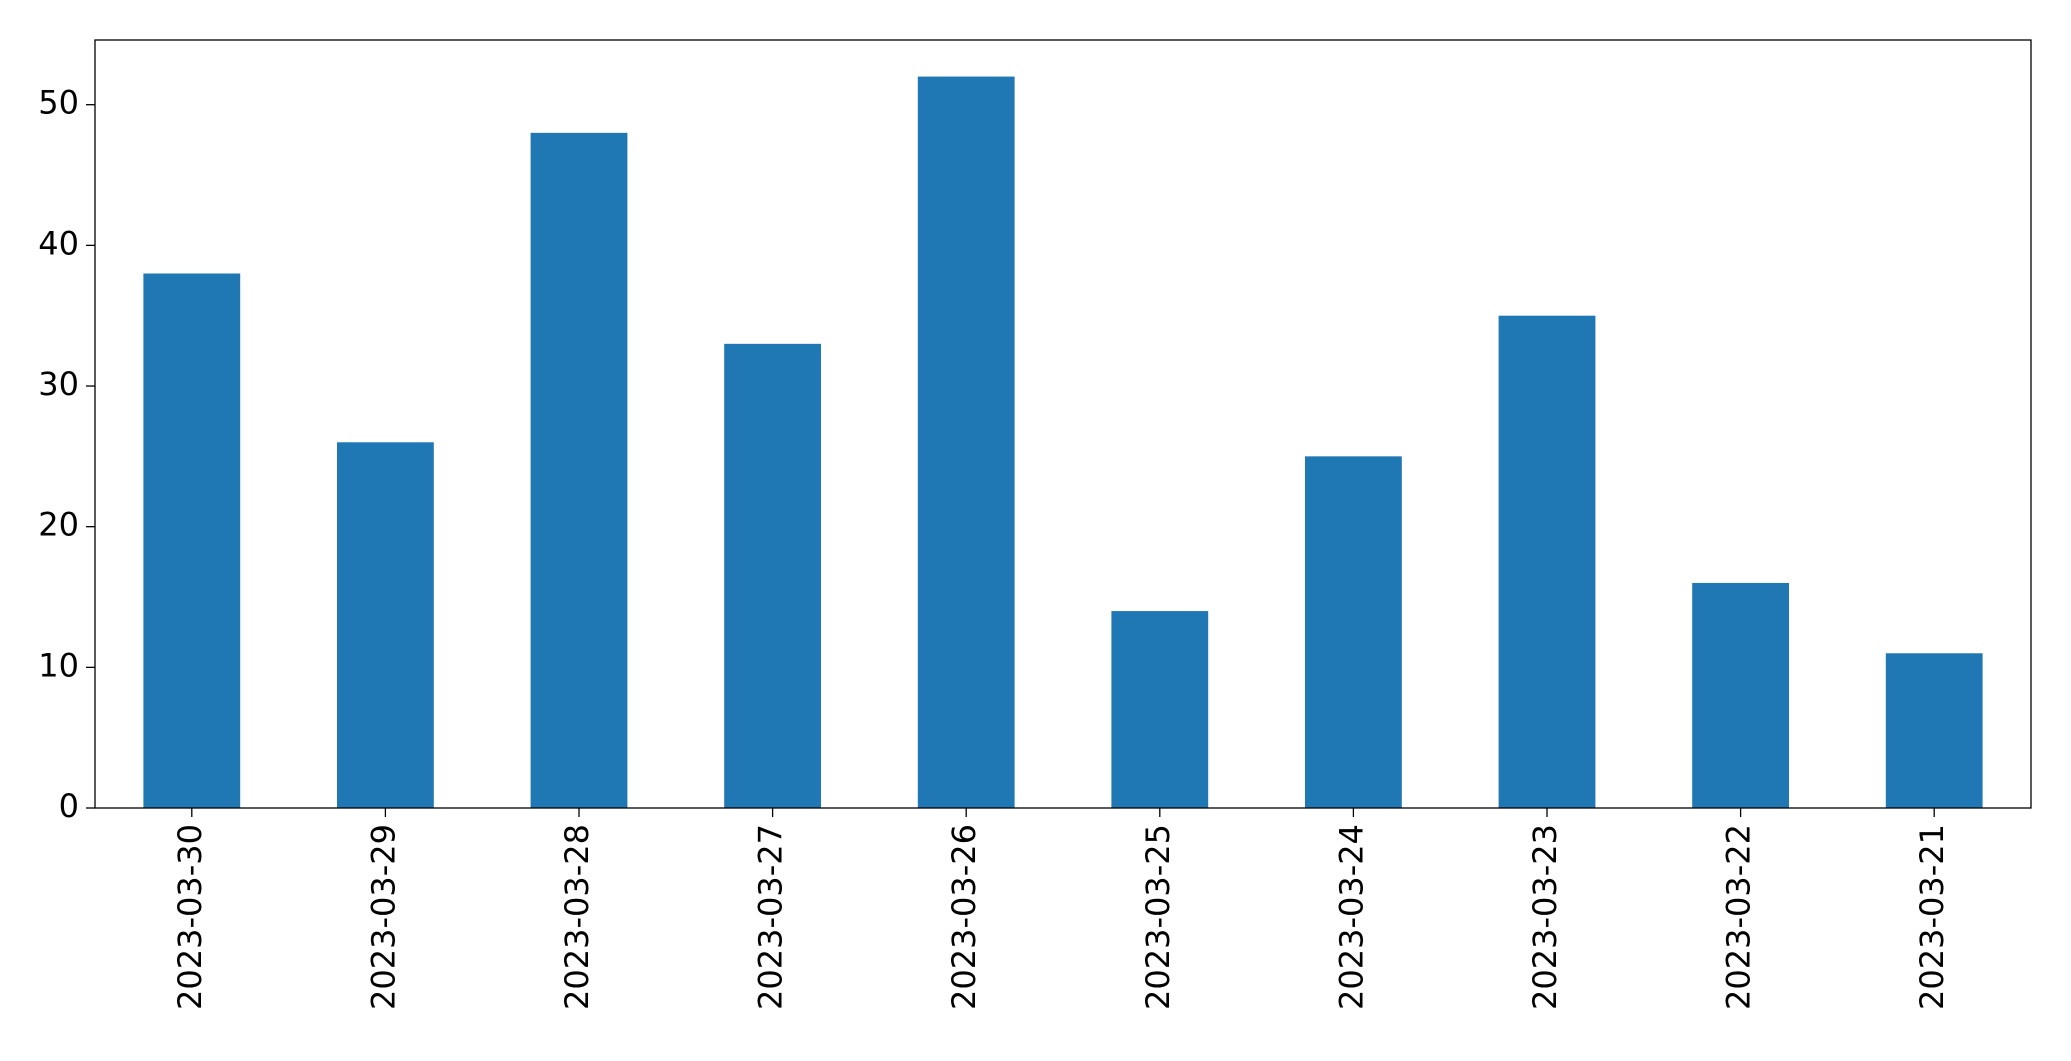 Image resolution: width=2071 pixels, height=1061 pixels. What do you see at coordinates (964, 917) in the screenshot?
I see `x-tick-label: 2023-03-26` at bounding box center [964, 917].